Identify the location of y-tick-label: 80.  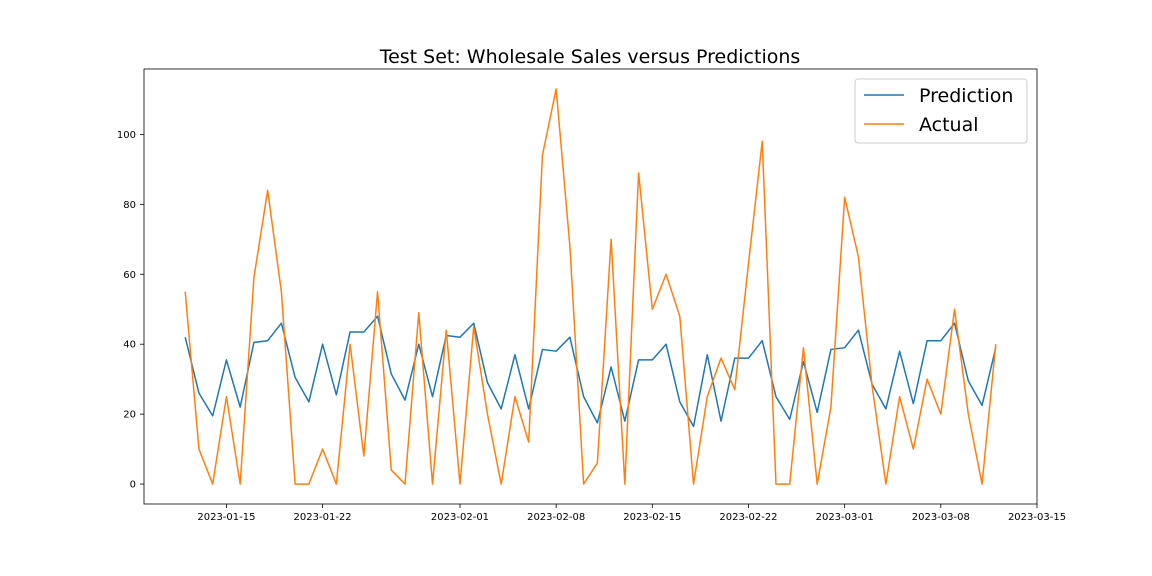
(129, 205).